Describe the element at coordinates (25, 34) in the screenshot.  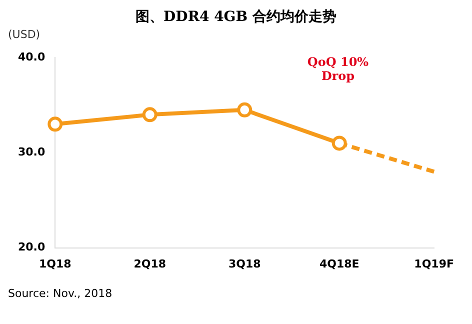
I see `y-axis-title: (USD)` at that location.